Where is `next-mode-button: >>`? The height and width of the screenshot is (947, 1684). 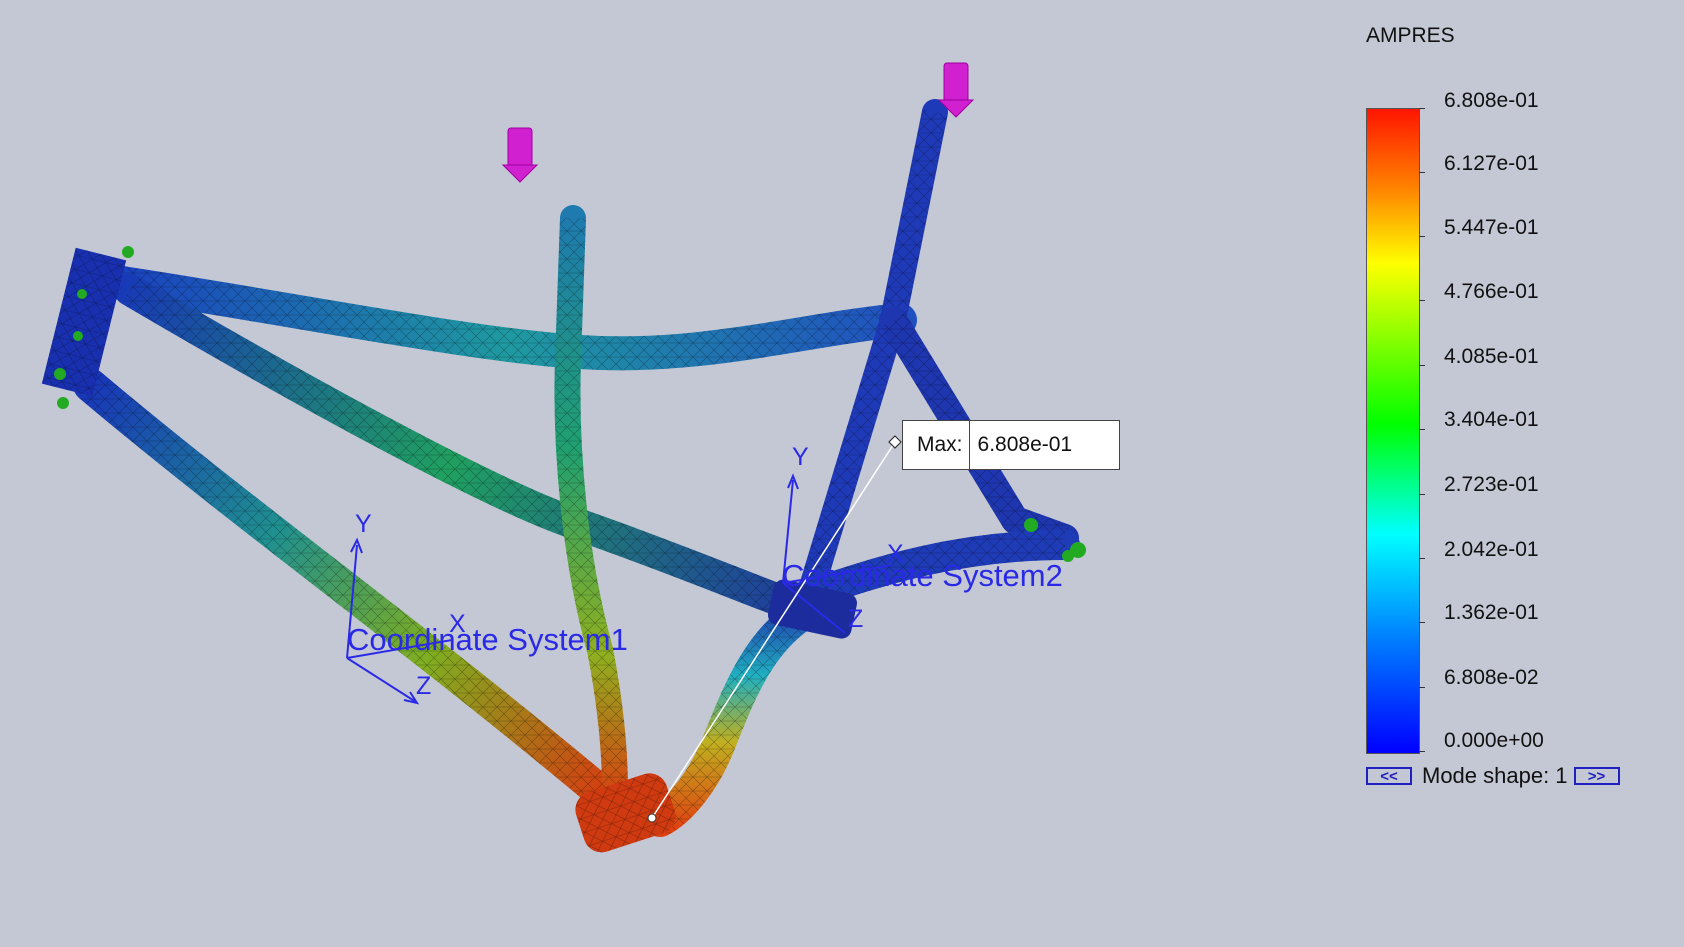 next-mode-button: >> is located at coordinates (1596, 776).